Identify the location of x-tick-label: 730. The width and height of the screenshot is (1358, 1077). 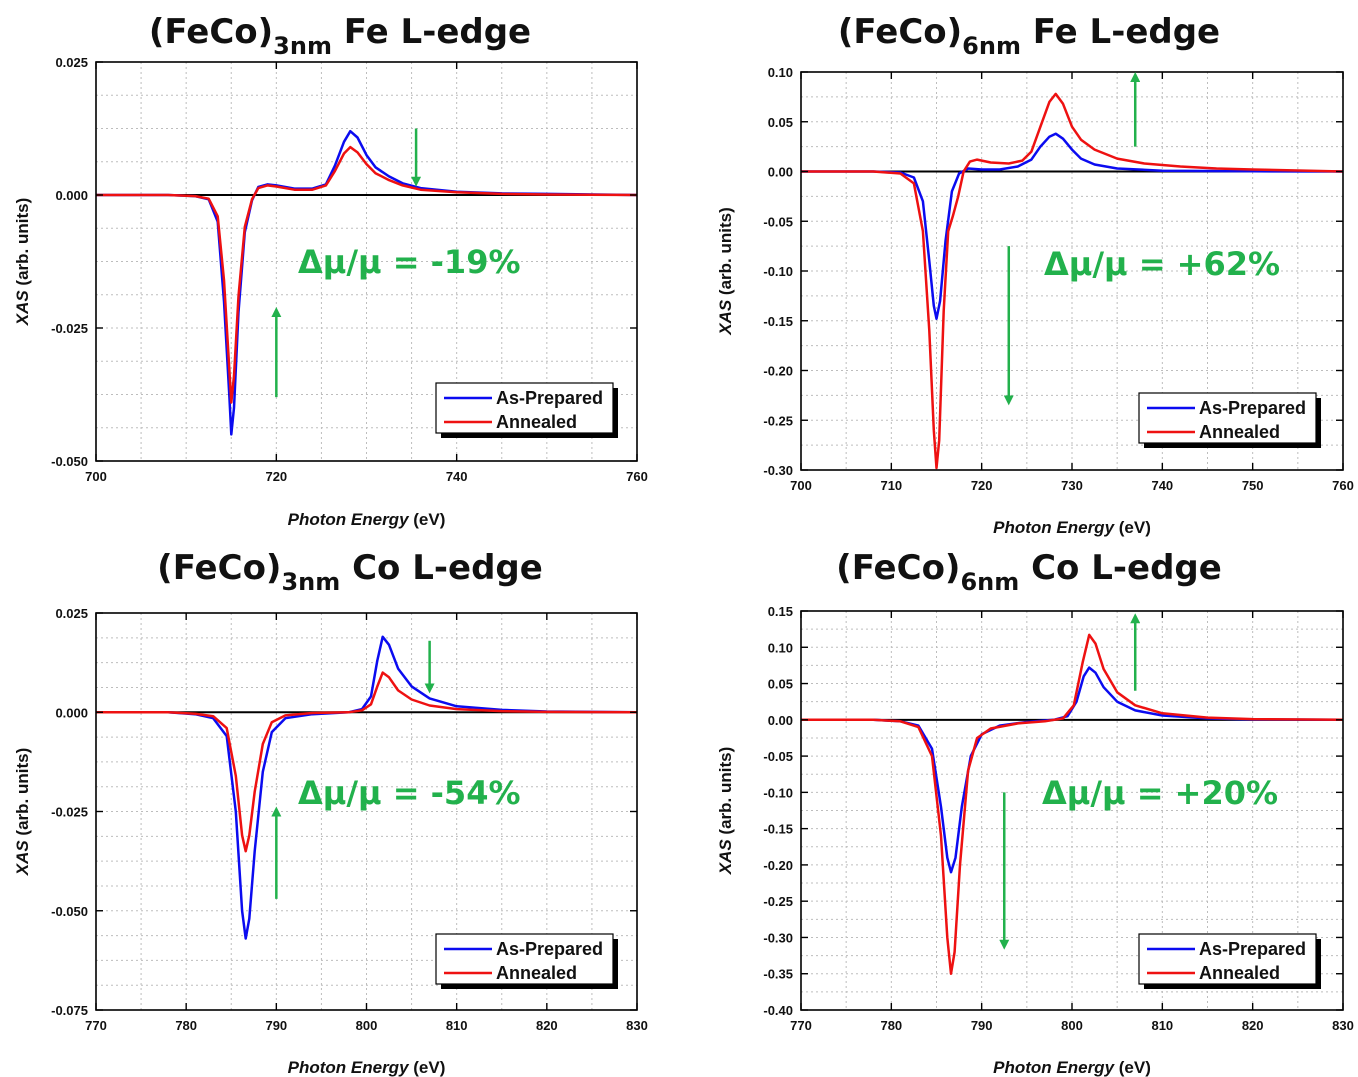
(1072, 485).